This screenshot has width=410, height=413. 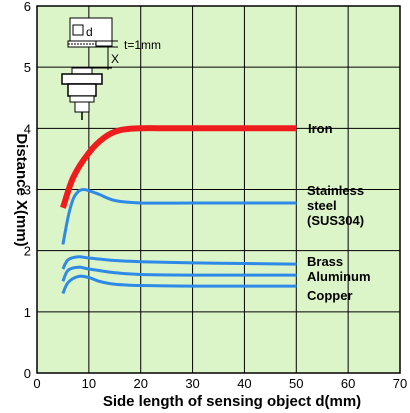 I want to click on series-label-copper: Copper, so click(x=330, y=295).